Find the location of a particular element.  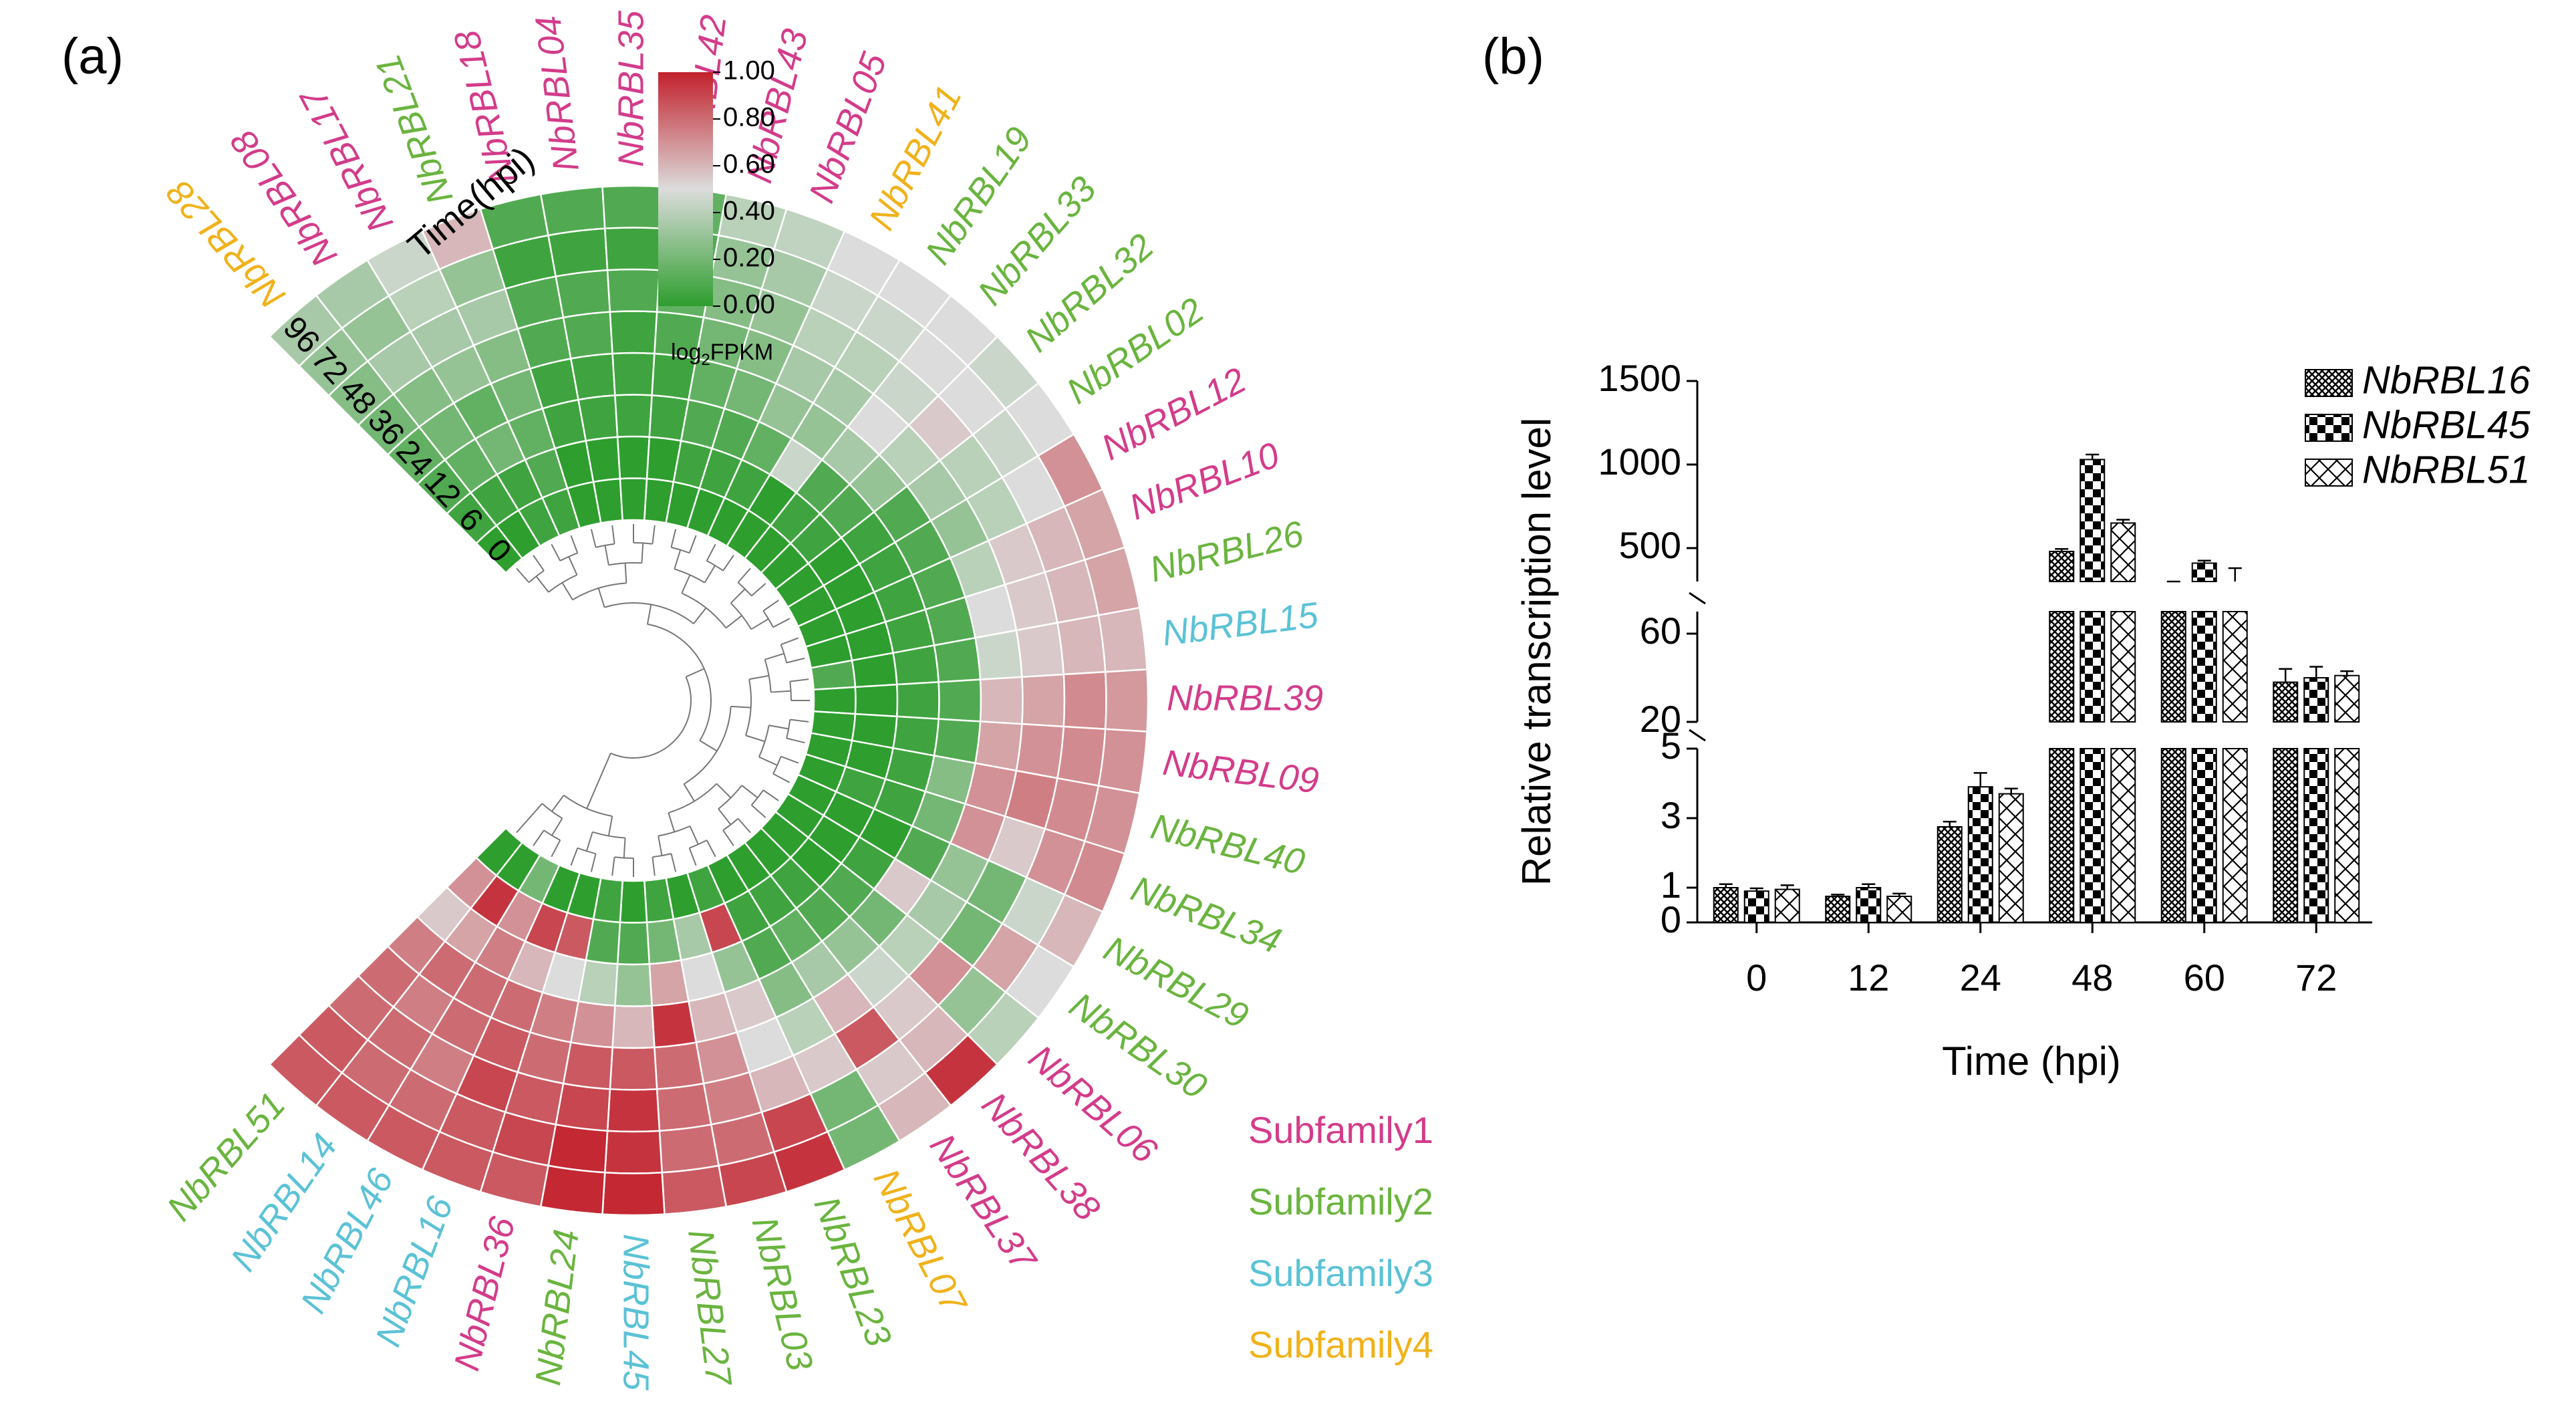

y-tick-label: 1 is located at coordinates (1671, 885).